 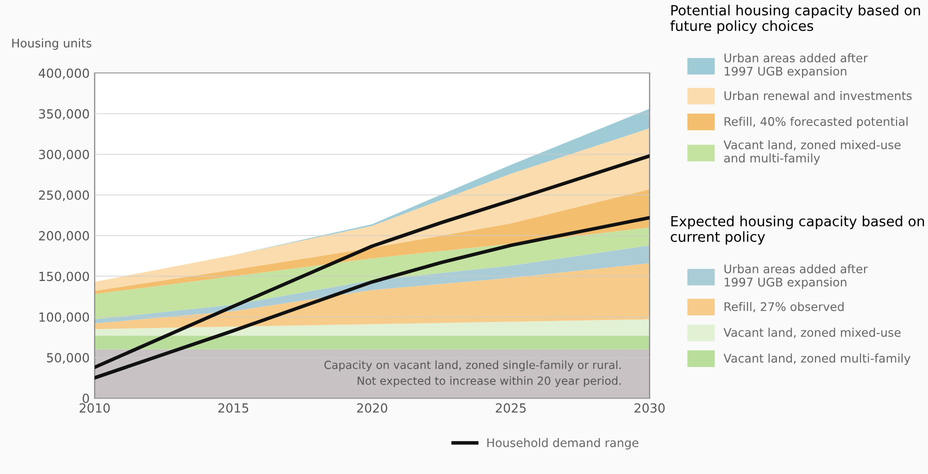 I want to click on legend-label: Vacant land, zoned multi-family, so click(x=817, y=359).